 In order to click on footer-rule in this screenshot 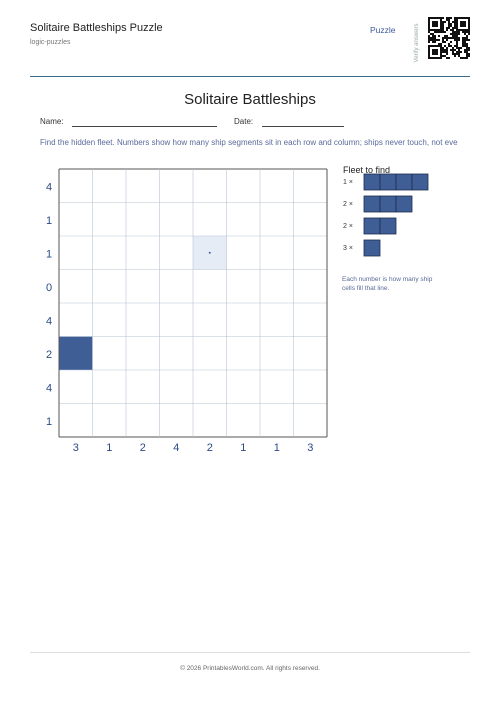, I will do `click(250, 652)`.